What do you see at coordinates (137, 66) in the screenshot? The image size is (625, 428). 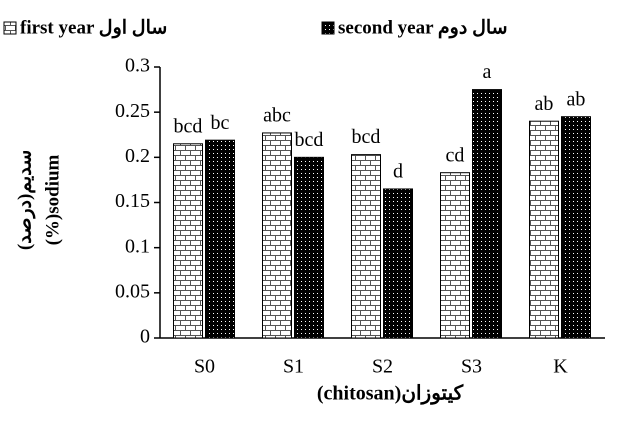 I see `y-tick-label: 0.3` at bounding box center [137, 66].